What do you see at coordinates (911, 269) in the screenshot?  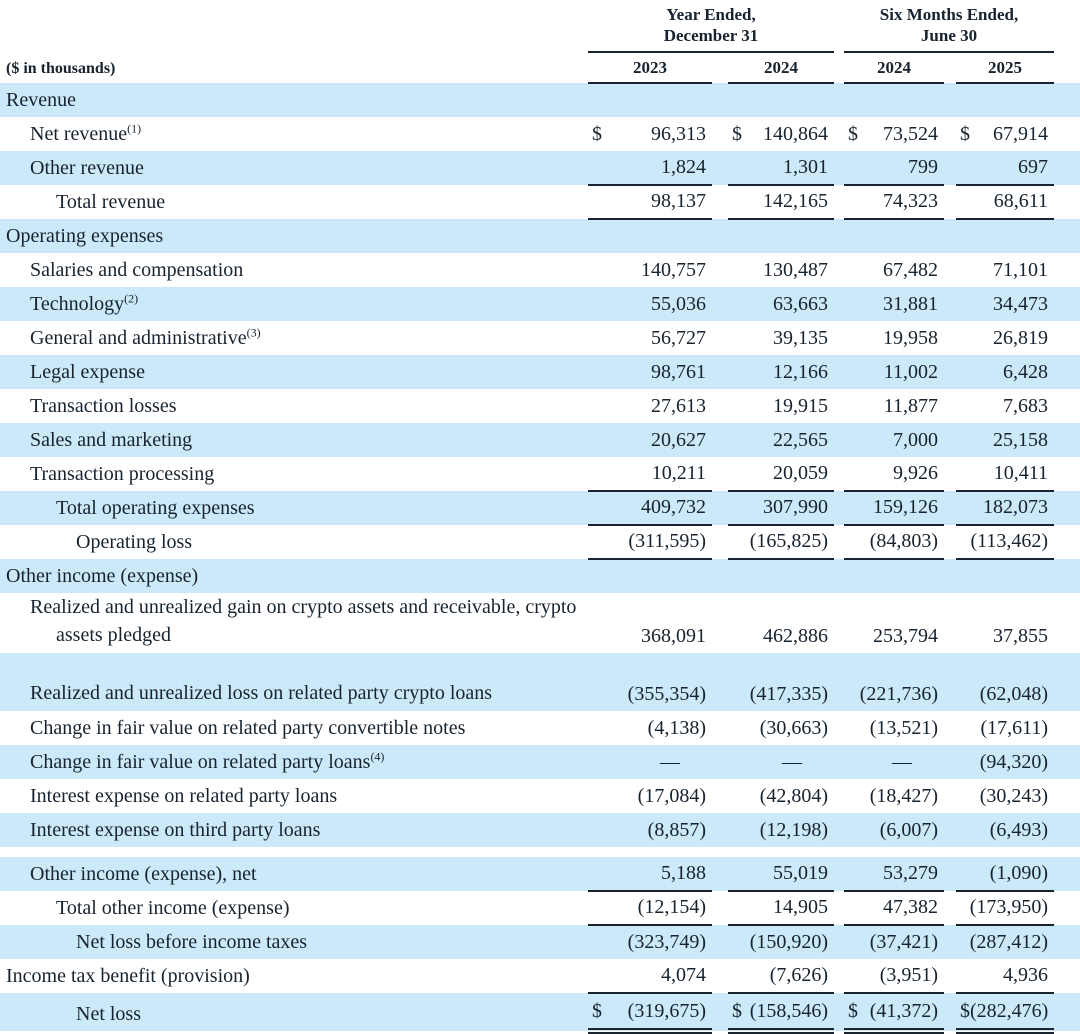 I see `cell-value: 67,482` at bounding box center [911, 269].